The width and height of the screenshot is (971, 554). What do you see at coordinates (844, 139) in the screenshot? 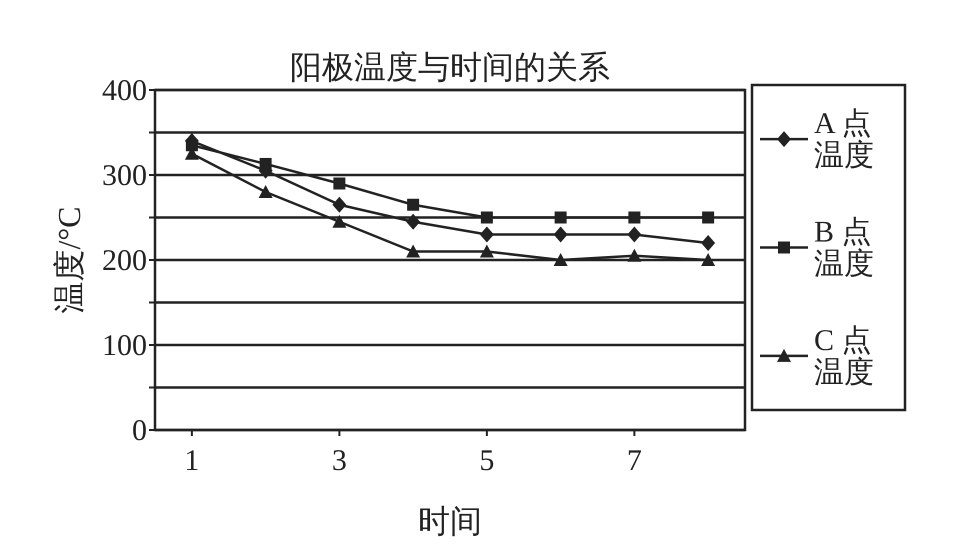
I see `legend-label: A 点温度` at bounding box center [844, 139].